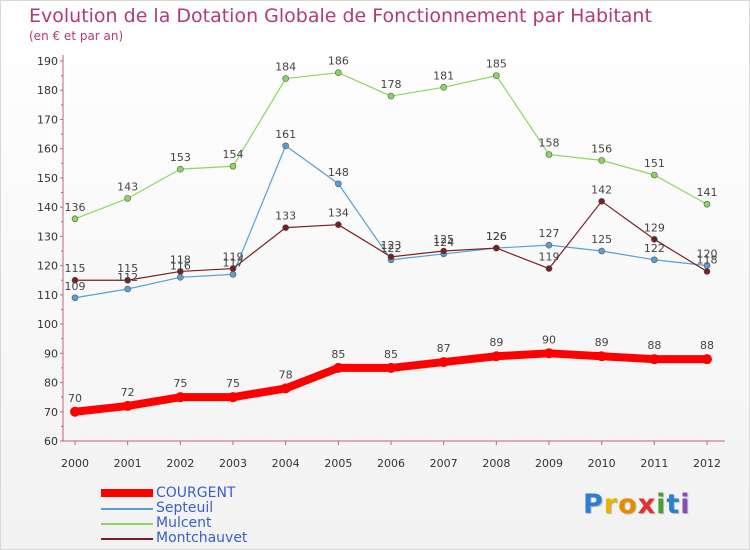 Image resolution: width=750 pixels, height=550 pixels. What do you see at coordinates (496, 236) in the screenshot?
I see `data-label: 126` at bounding box center [496, 236].